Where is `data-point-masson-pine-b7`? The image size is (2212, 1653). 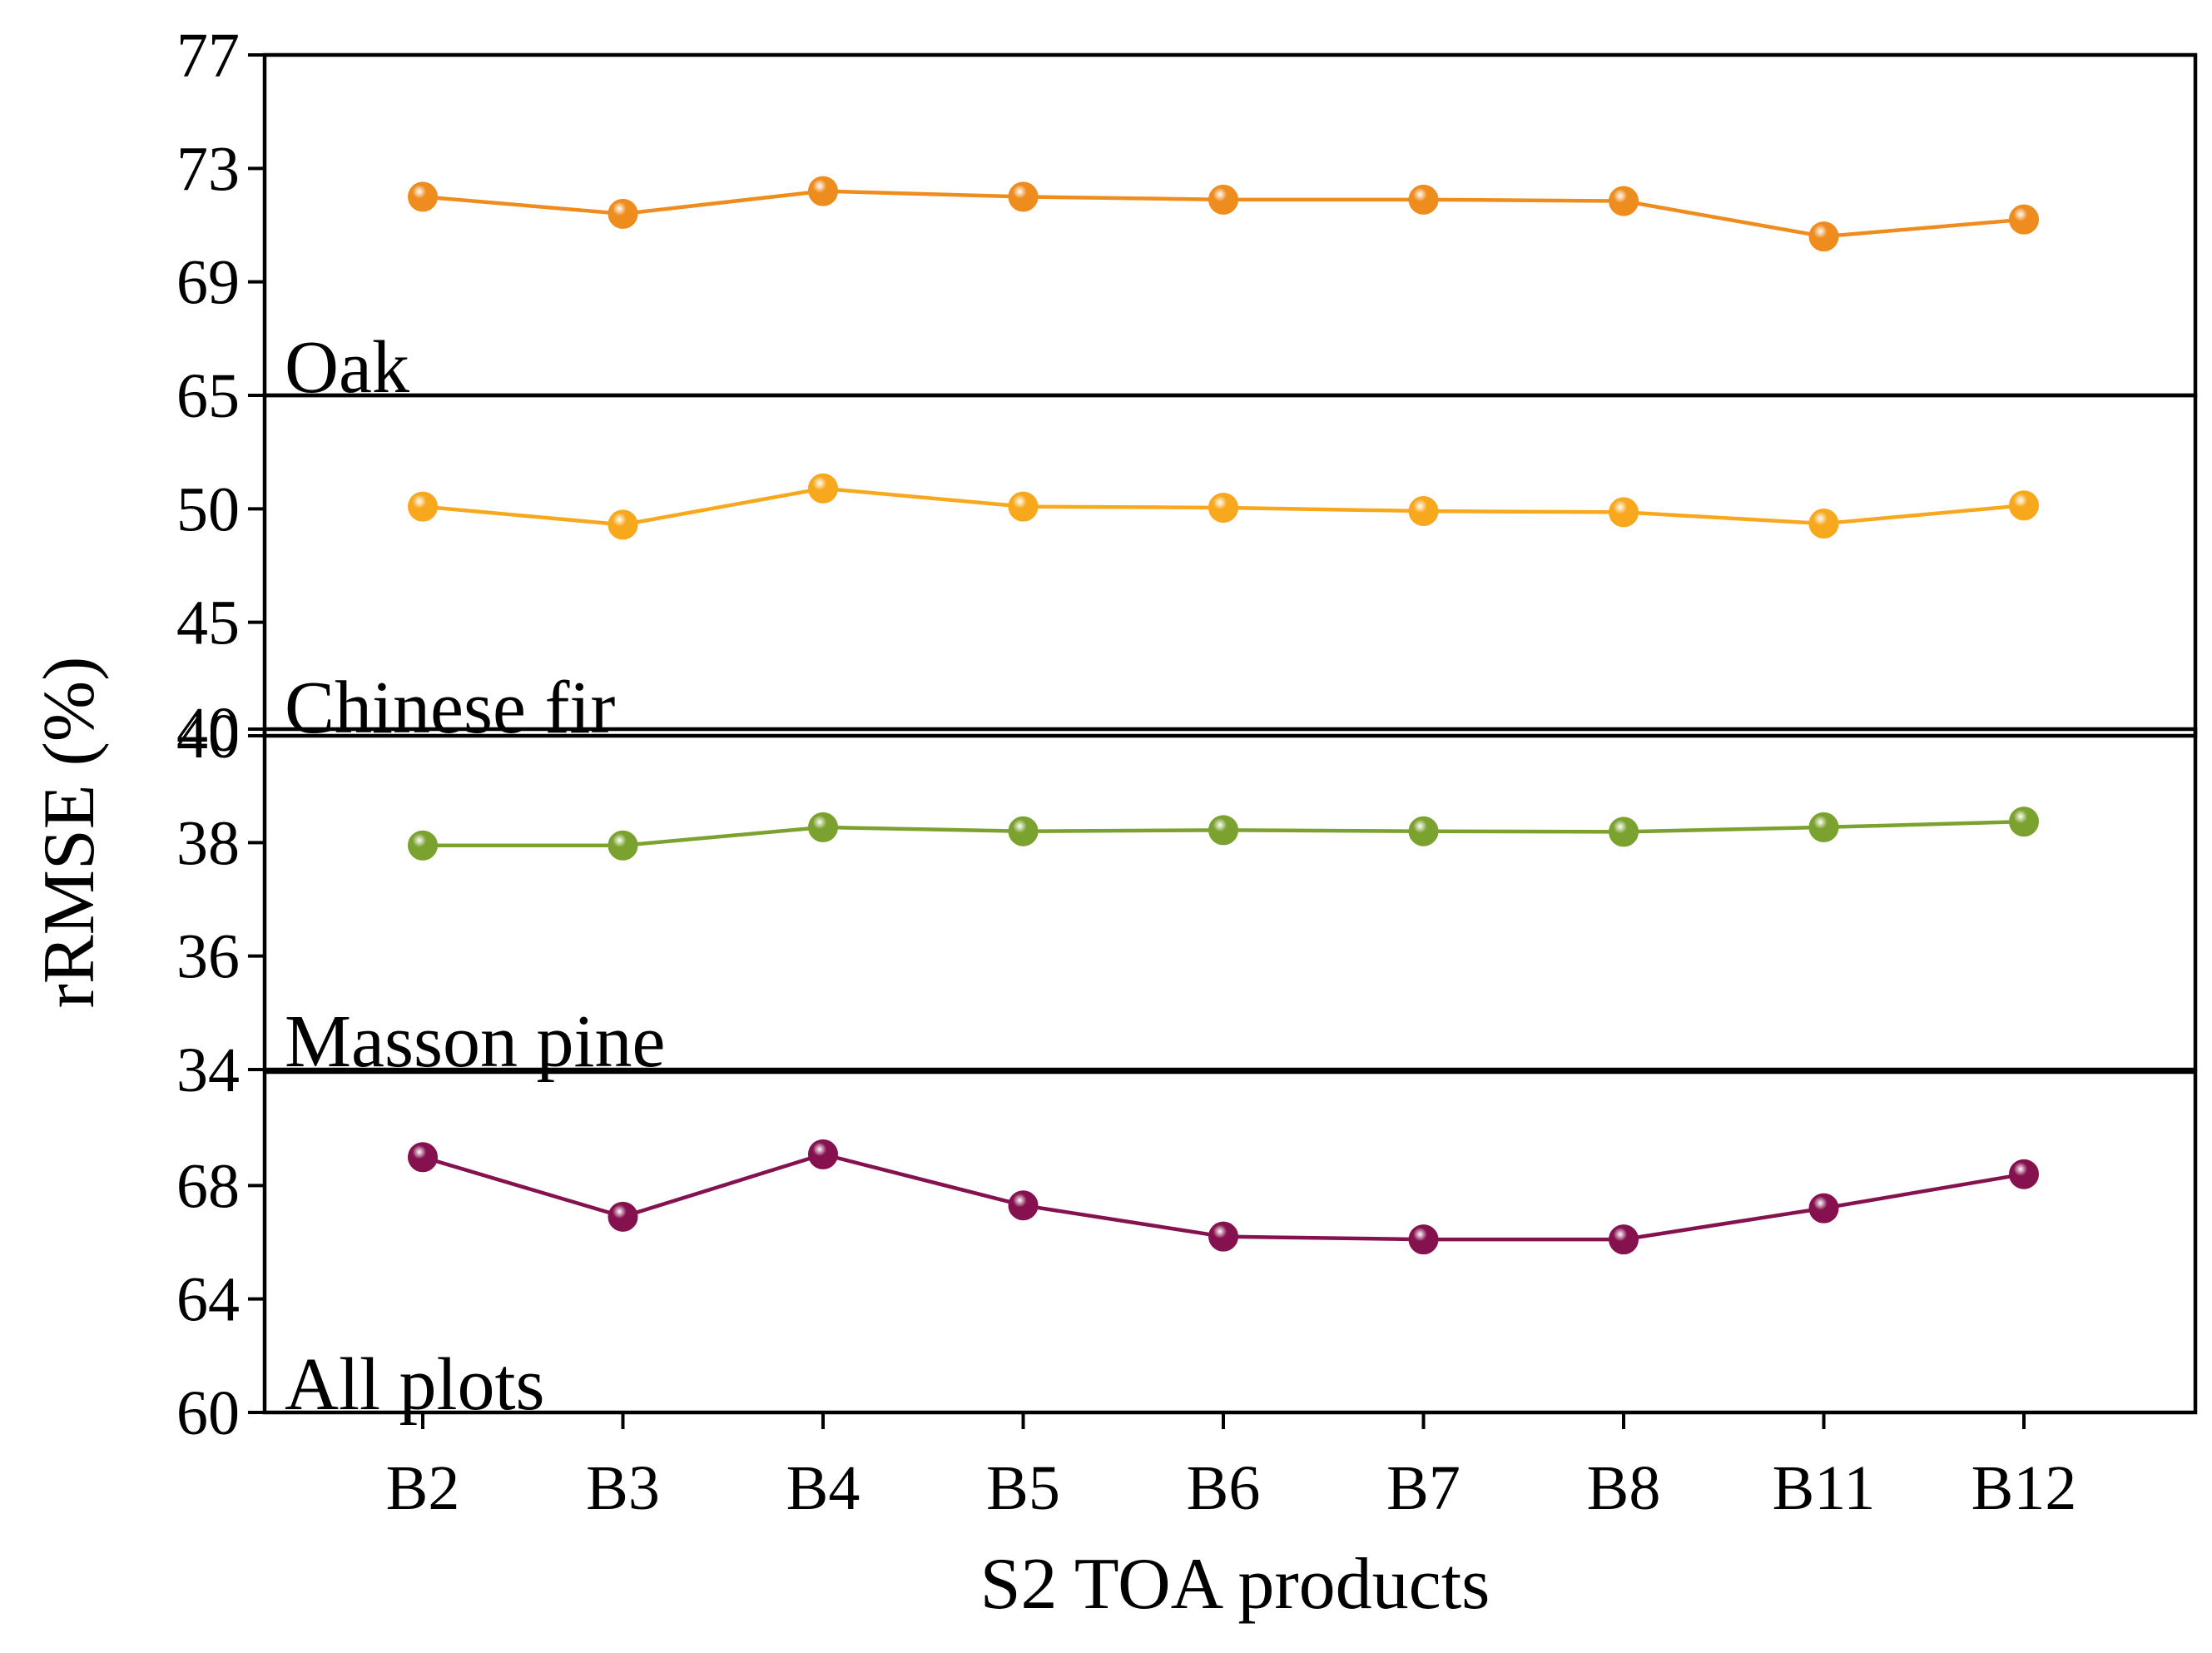 data-point-masson-pine-b7 is located at coordinates (1424, 831).